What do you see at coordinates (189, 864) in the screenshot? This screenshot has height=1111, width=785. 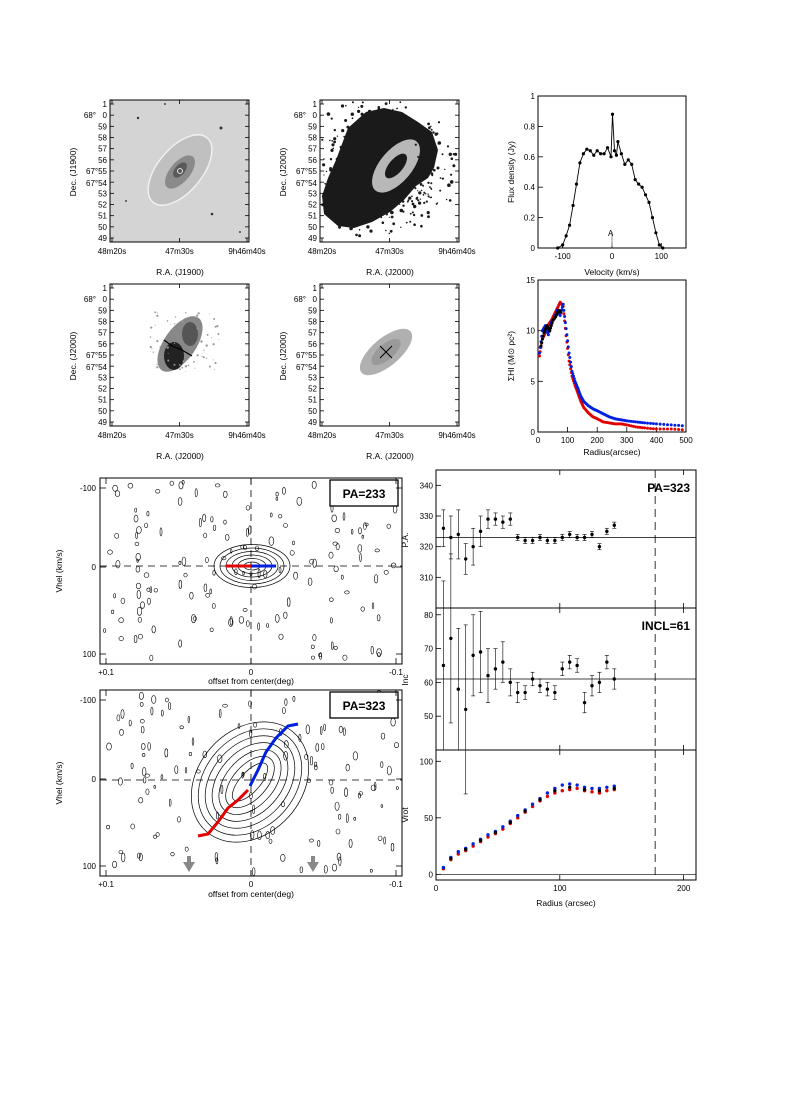 I see `arrow-icon` at bounding box center [189, 864].